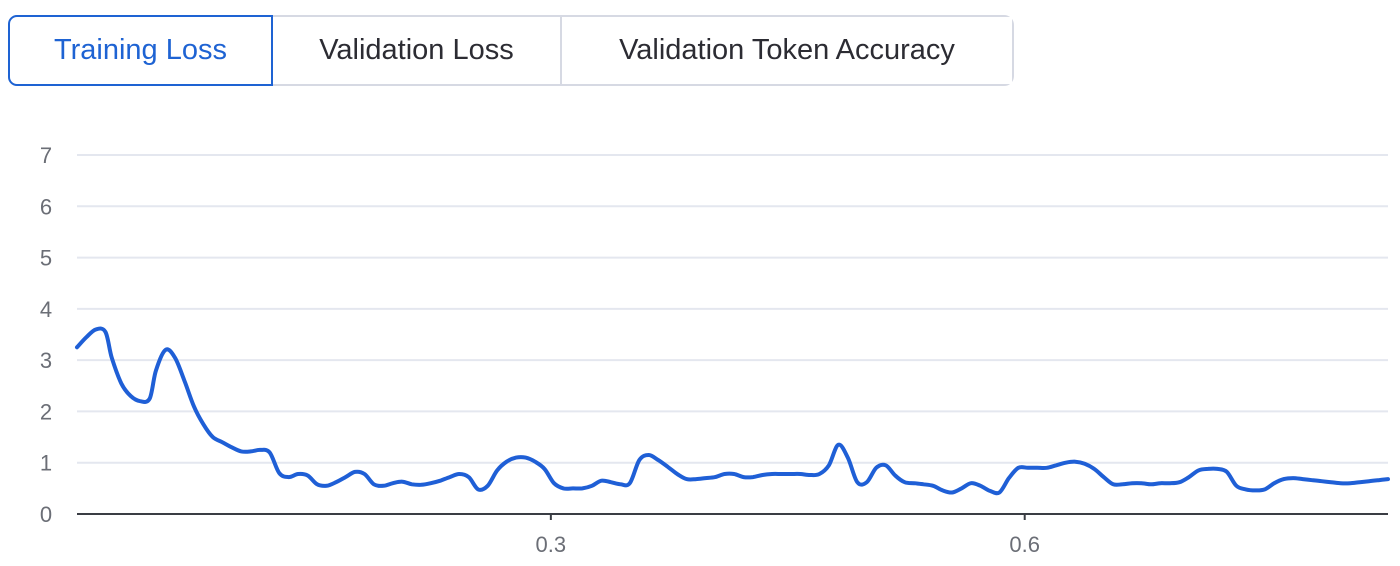 This screenshot has width=1400, height=566. Describe the element at coordinates (788, 535) in the screenshot. I see `x-axis-ticks: 0.3 0.6` at that location.